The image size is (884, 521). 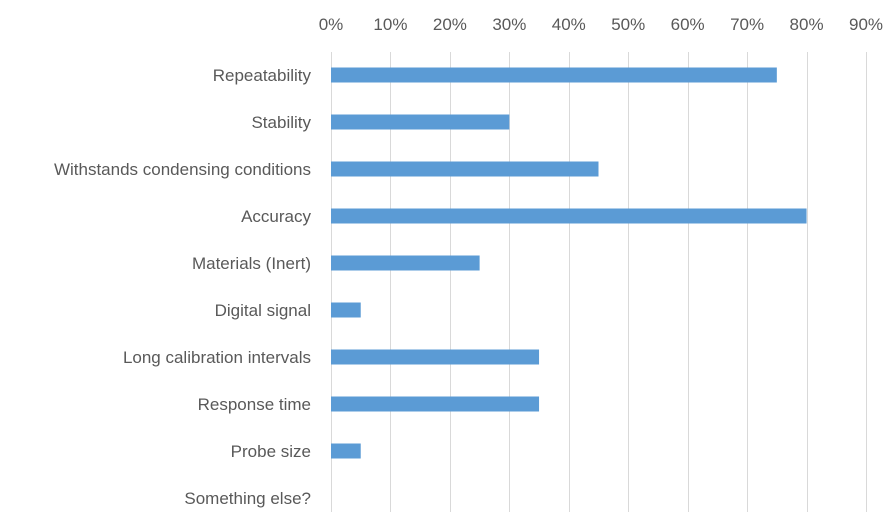 I want to click on x-tick-label: 10%, so click(x=390, y=24).